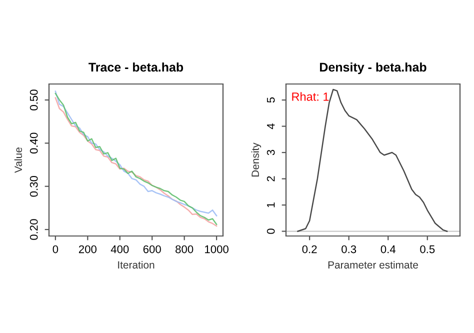  Describe the element at coordinates (34, 143) in the screenshot. I see `y-tick-label: 0.40` at that location.